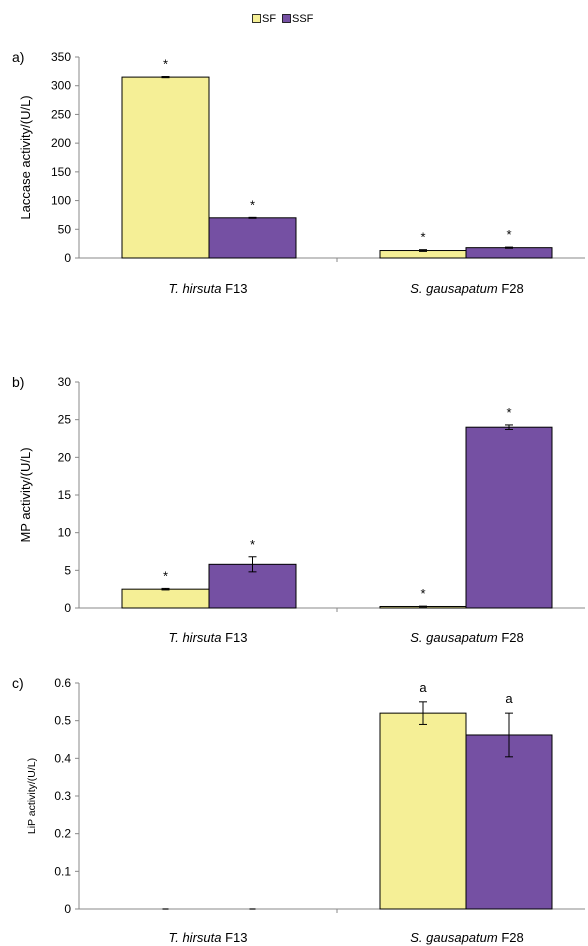 Image resolution: width=588 pixels, height=946 pixels. I want to click on y-tick-label: 10, so click(65, 533).